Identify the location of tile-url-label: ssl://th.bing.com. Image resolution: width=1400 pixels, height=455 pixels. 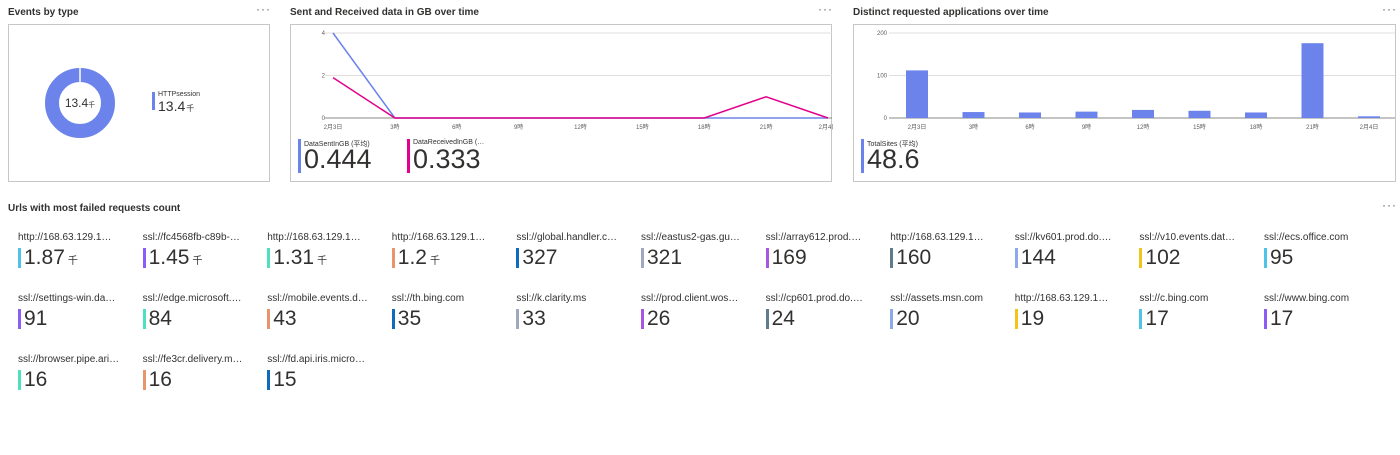
(428, 298).